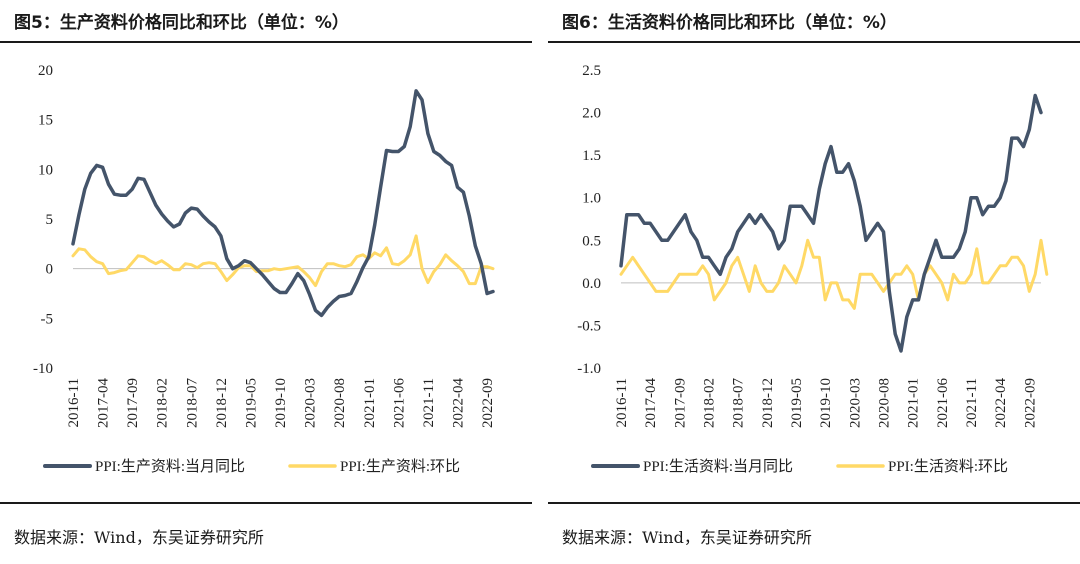  Describe the element at coordinates (591, 284) in the screenshot. I see `y-tick-label: 0.0` at that location.